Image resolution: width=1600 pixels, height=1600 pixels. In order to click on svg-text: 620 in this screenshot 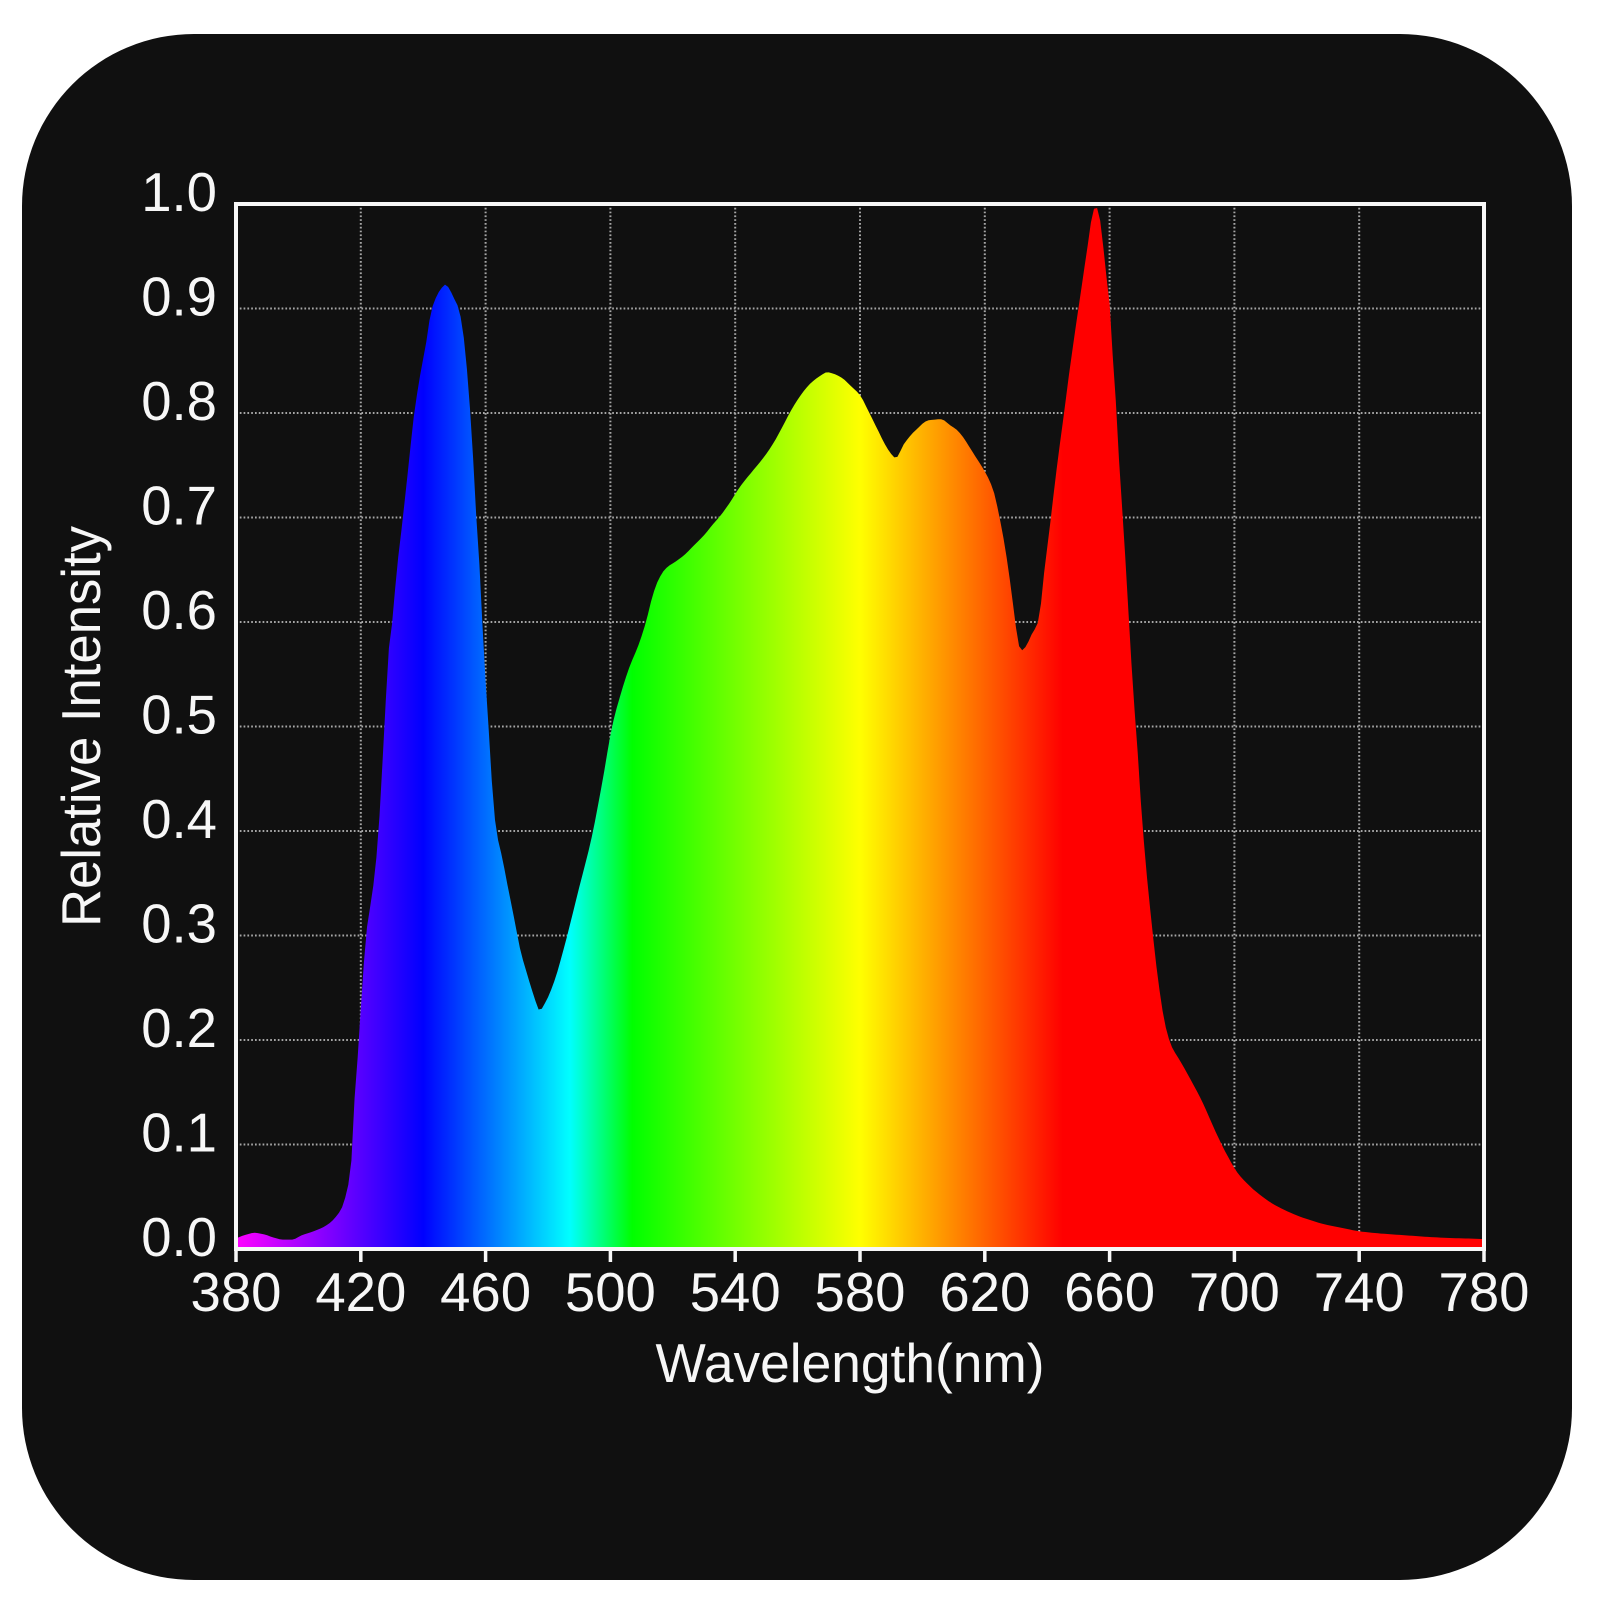, I will do `click(984, 1292)`.